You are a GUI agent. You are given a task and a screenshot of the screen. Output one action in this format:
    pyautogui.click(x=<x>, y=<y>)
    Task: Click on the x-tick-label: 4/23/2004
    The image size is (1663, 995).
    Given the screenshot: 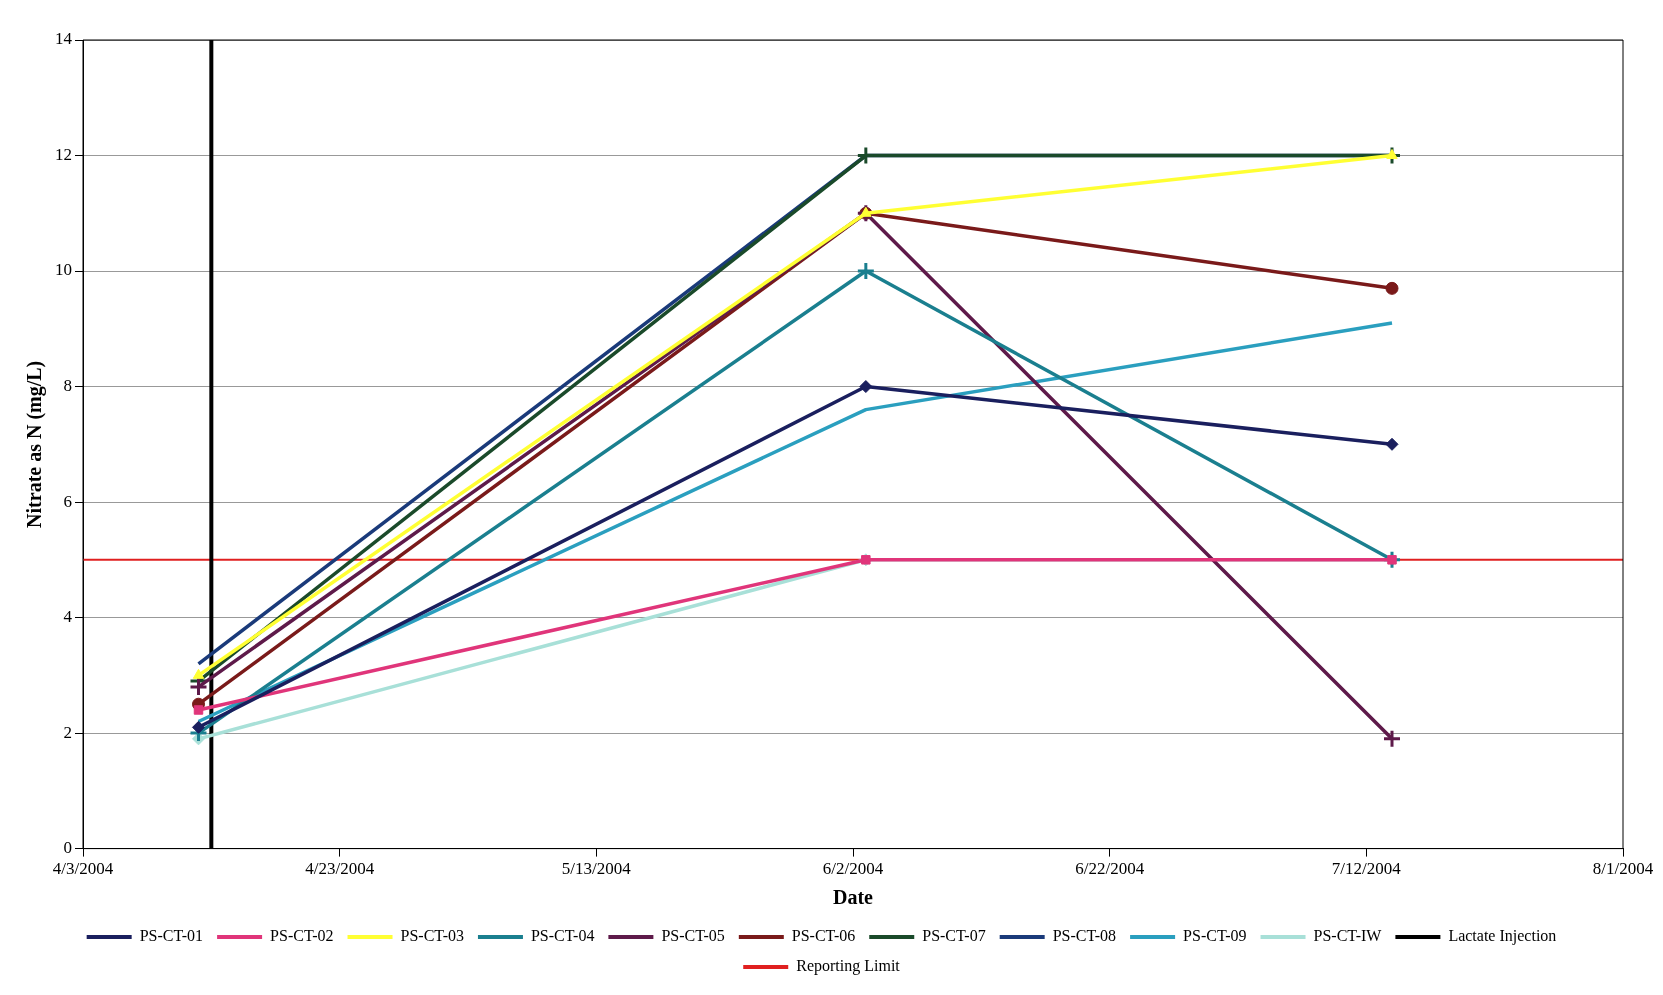 What is the action you would take?
    pyautogui.click(x=340, y=869)
    